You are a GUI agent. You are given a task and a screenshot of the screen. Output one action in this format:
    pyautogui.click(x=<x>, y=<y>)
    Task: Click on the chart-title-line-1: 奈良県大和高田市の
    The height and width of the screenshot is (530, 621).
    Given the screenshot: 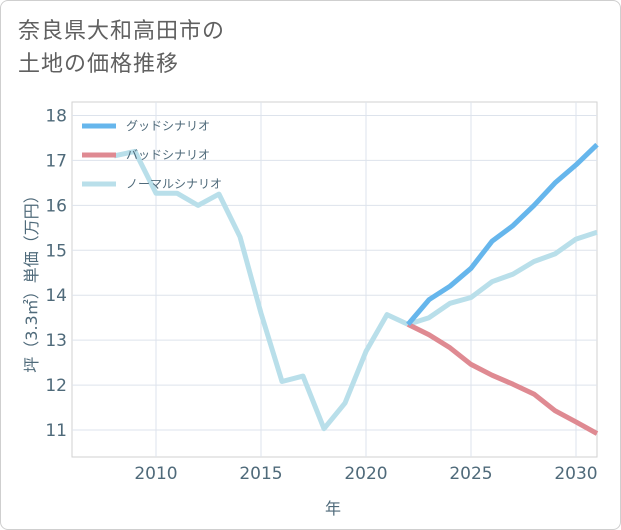 What is the action you would take?
    pyautogui.click(x=122, y=31)
    